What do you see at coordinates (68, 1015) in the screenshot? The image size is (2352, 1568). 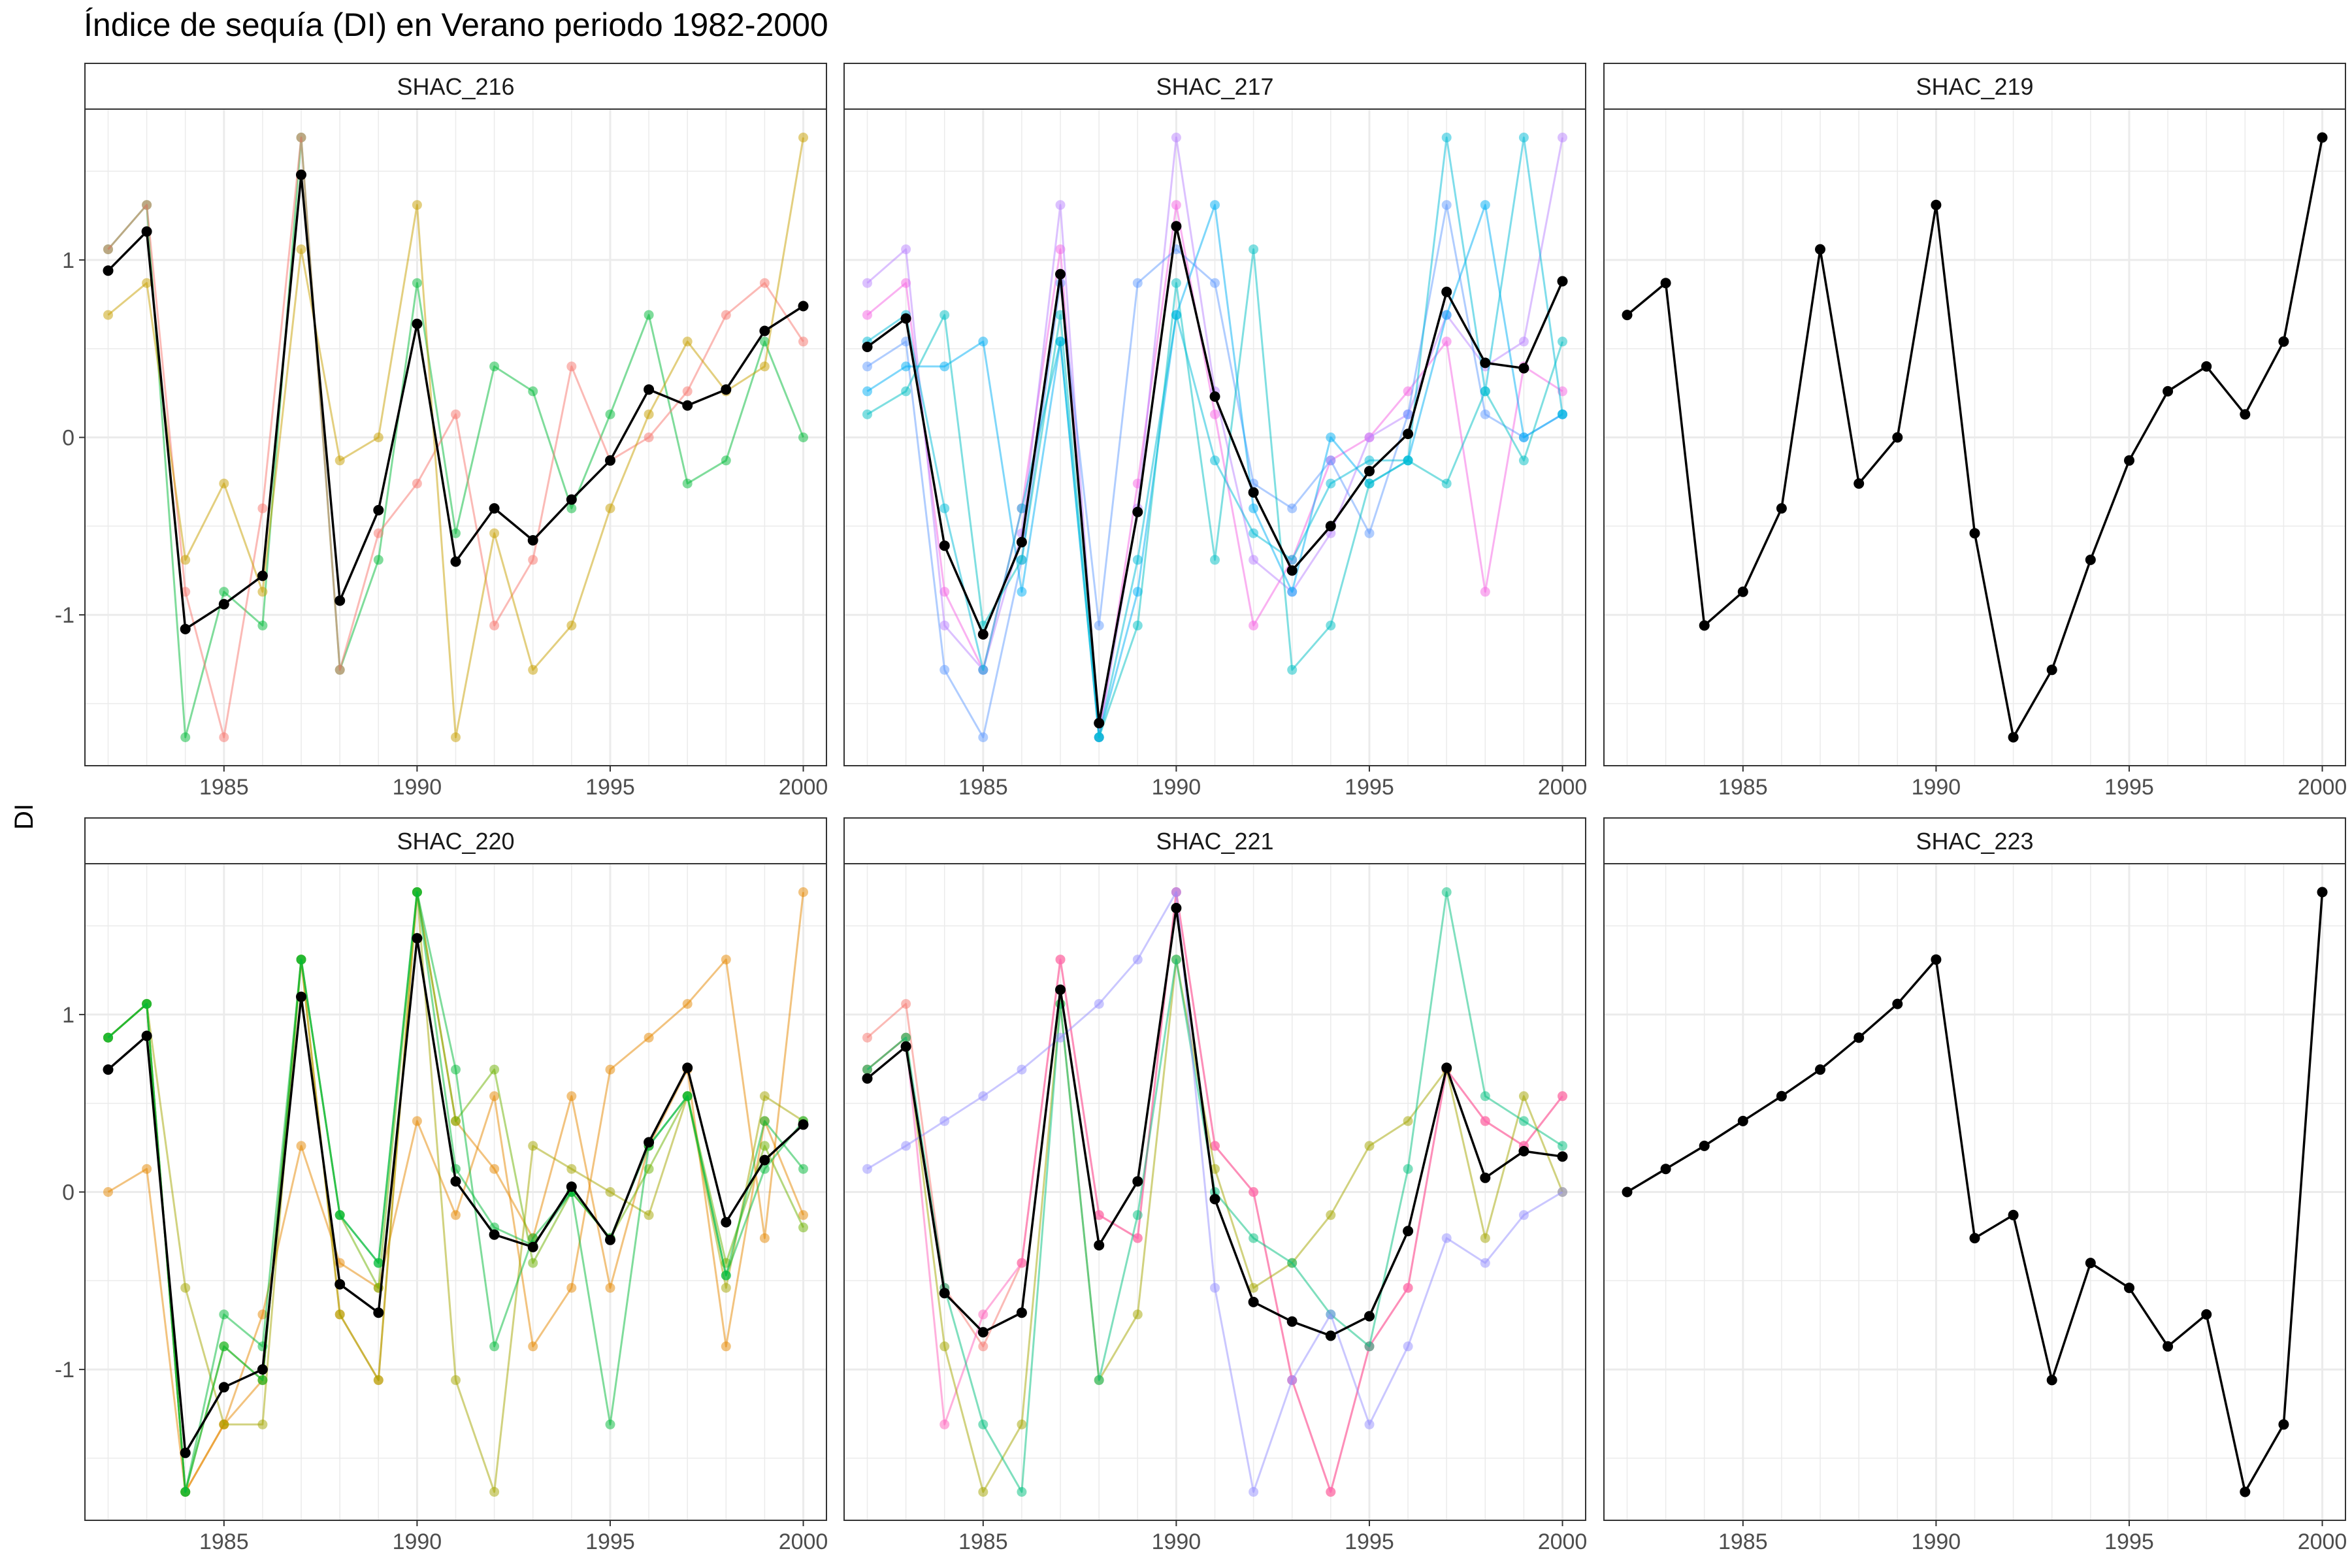 I see `y-tick-label: 1` at bounding box center [68, 1015].